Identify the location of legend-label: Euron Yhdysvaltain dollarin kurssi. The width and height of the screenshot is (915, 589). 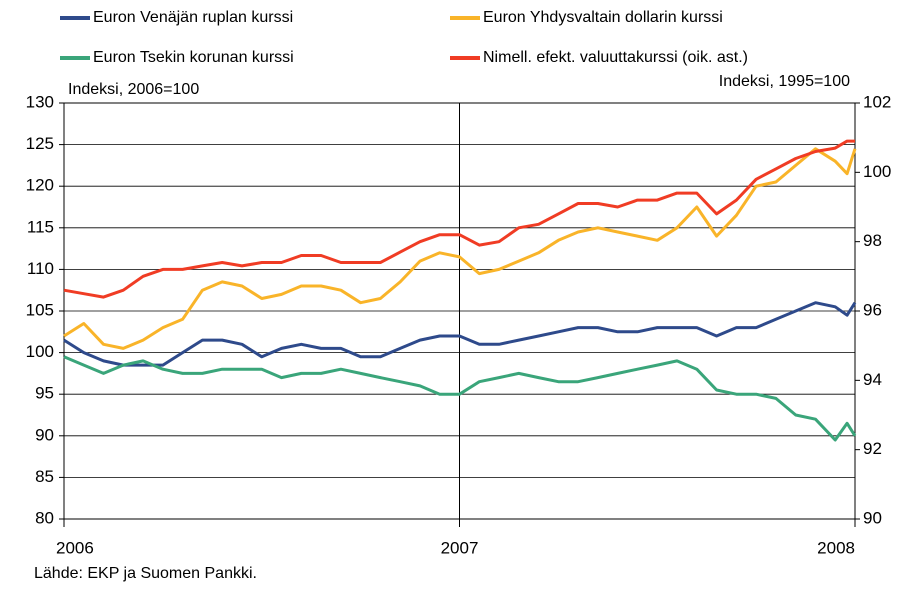
(603, 17).